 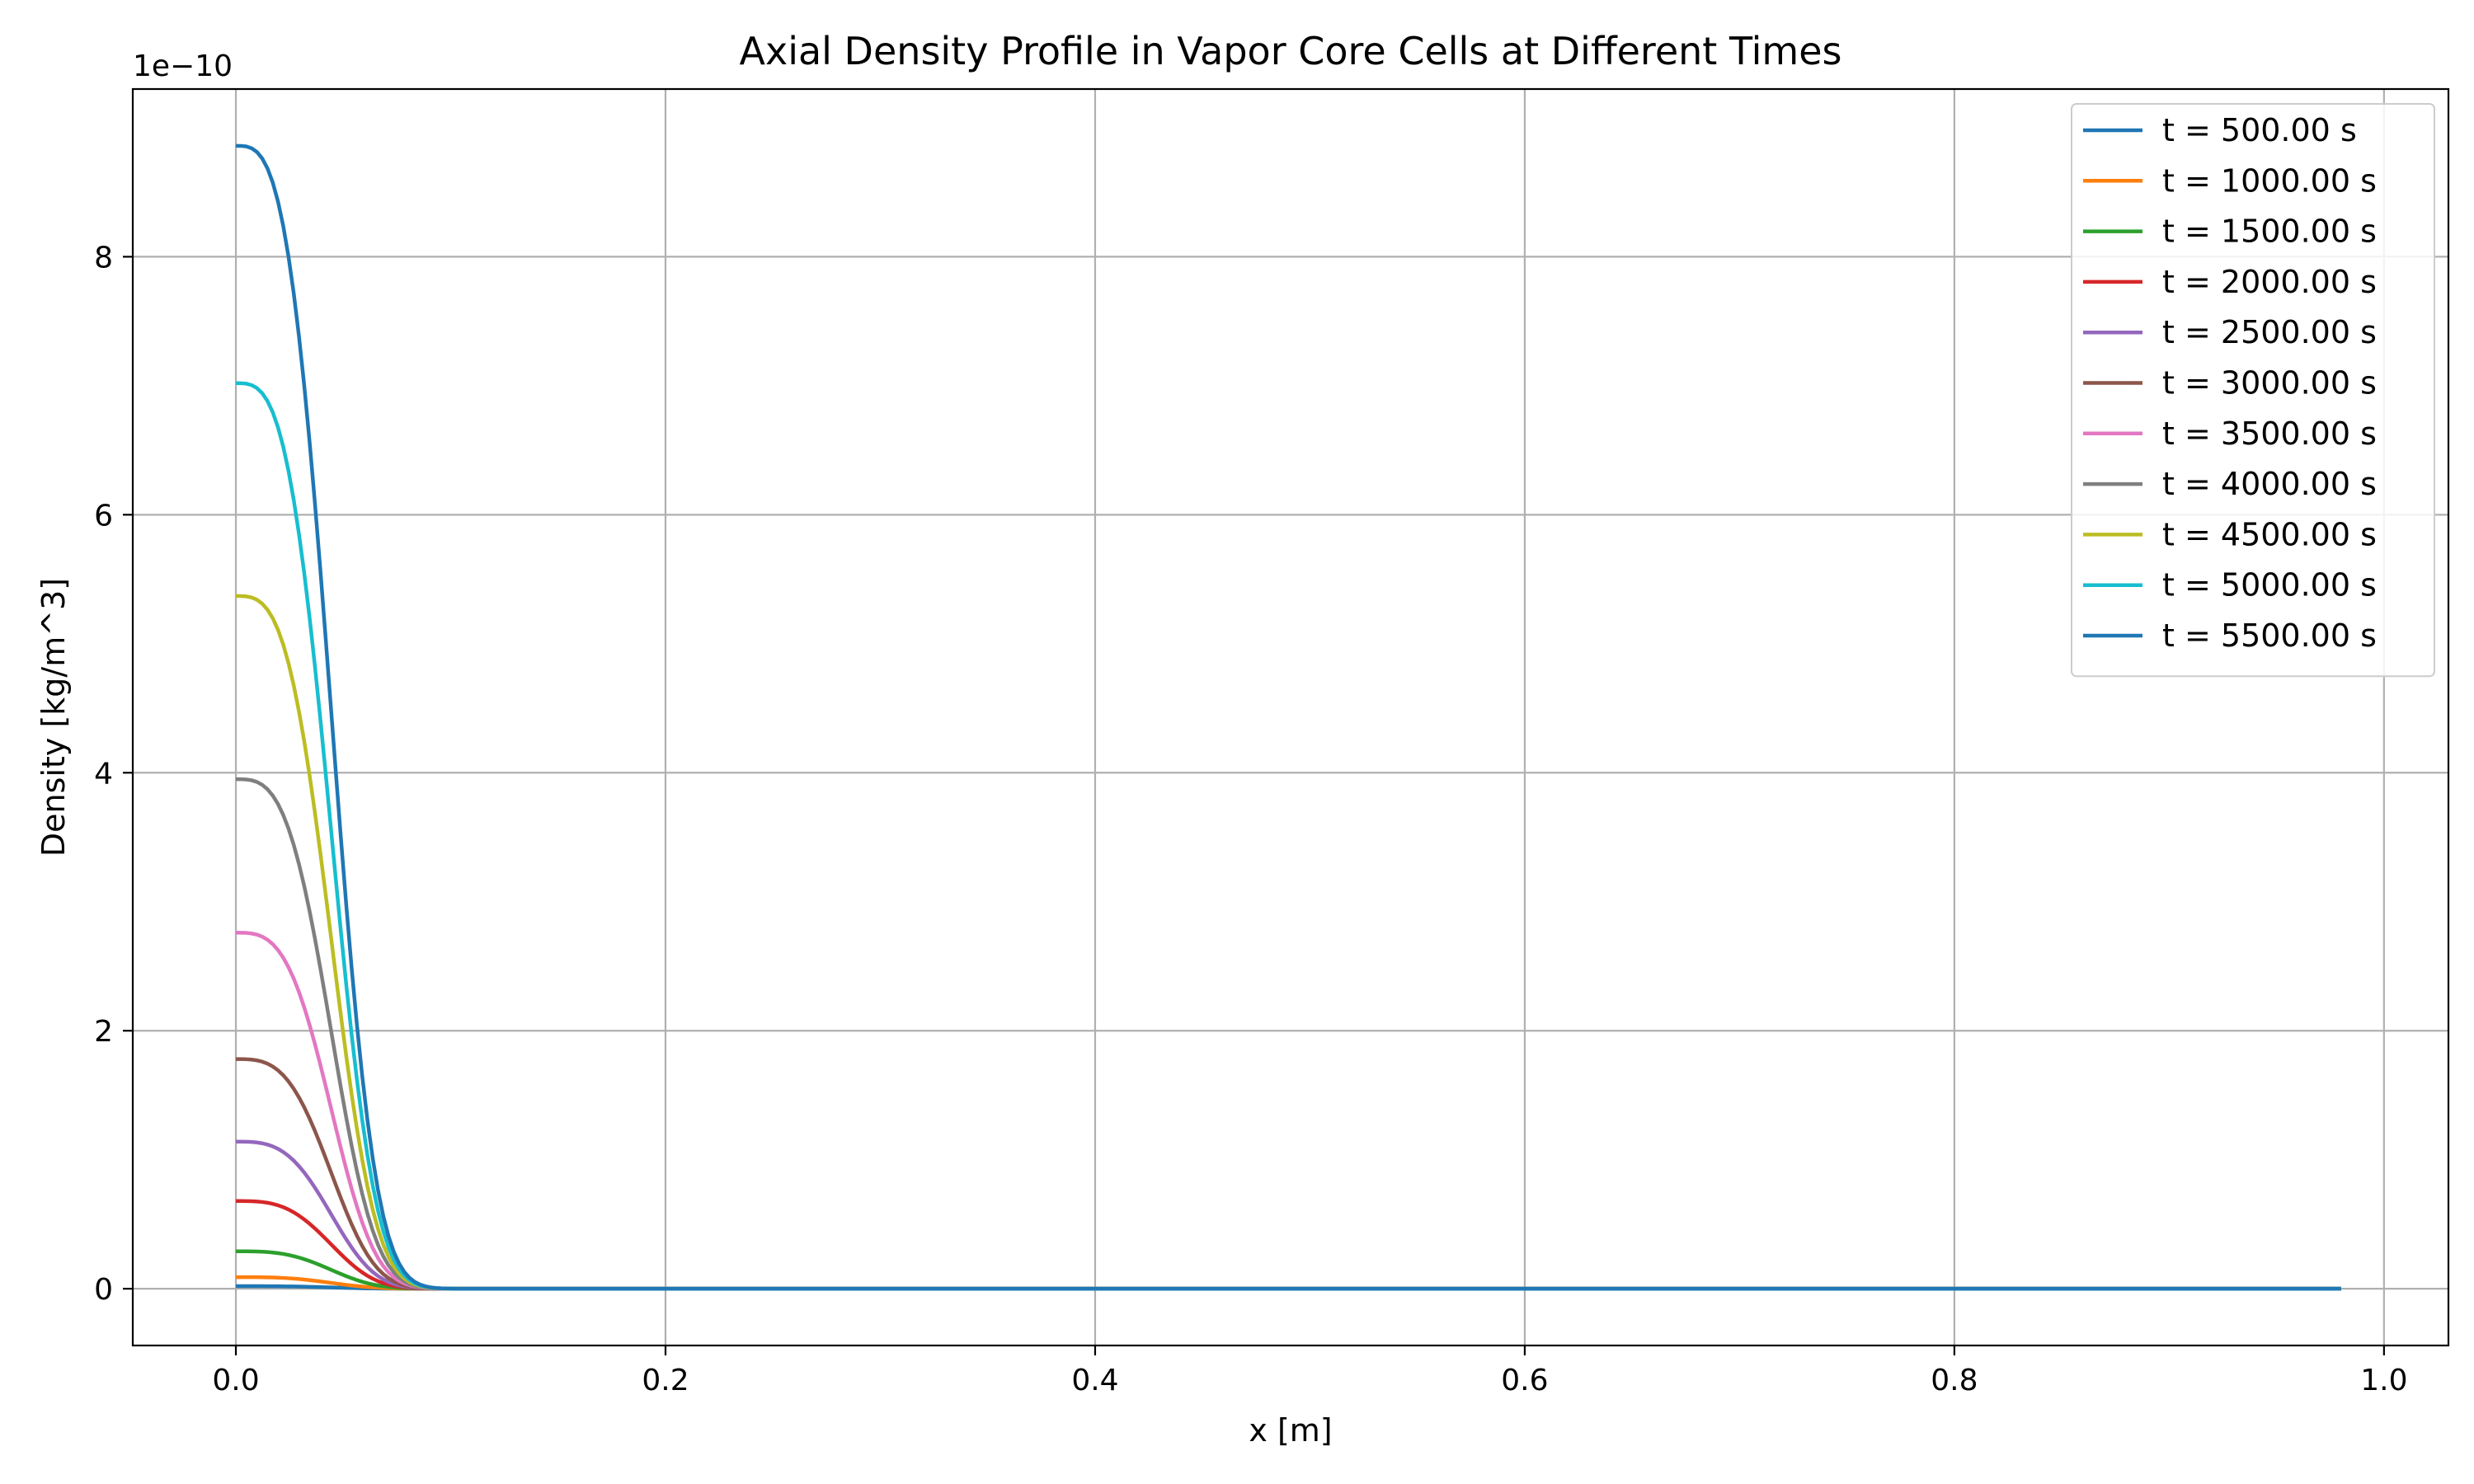 What do you see at coordinates (2269, 434) in the screenshot?
I see `legend-entry-label: t = 3500.00 s` at bounding box center [2269, 434].